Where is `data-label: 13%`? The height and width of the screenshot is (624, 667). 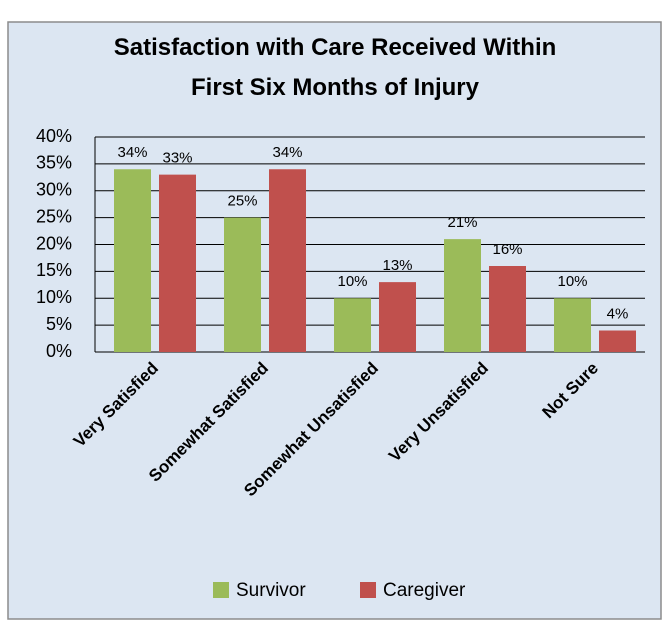 data-label: 13% is located at coordinates (397, 265).